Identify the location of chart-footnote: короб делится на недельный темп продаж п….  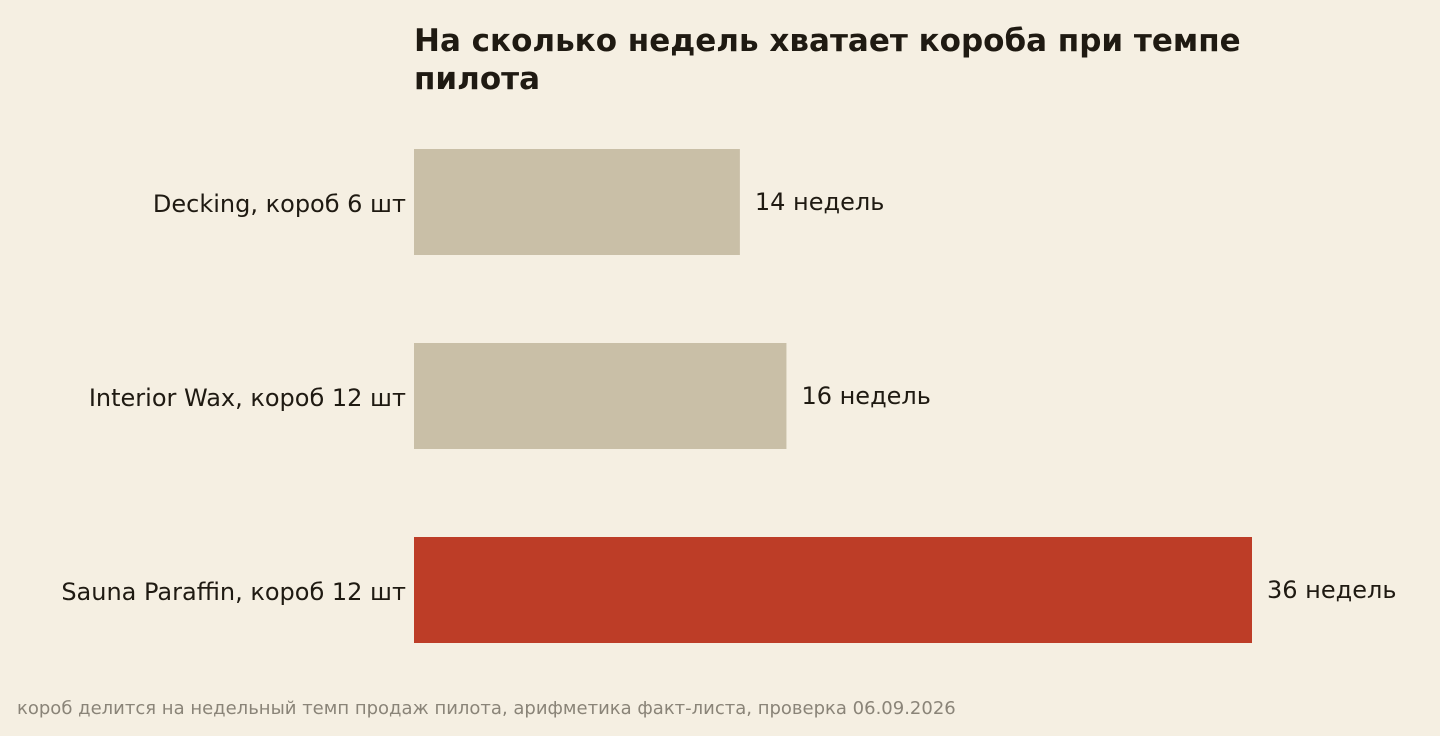
(486, 708).